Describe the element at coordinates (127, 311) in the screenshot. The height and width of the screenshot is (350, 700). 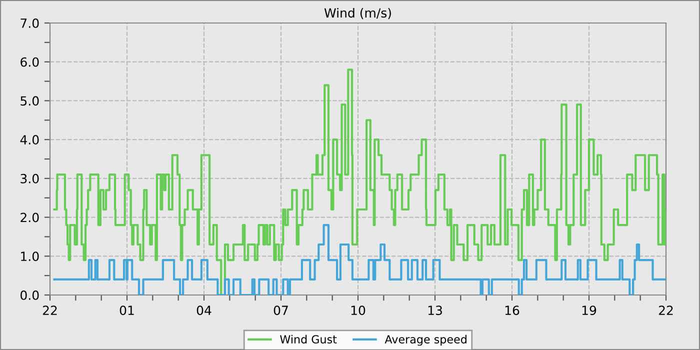
I see `x-tick-label: 01` at that location.